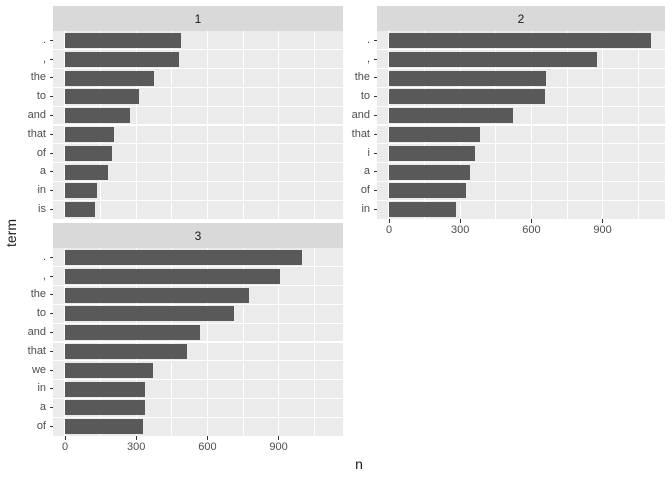 Image resolution: width=672 pixels, height=480 pixels. I want to click on y-axis-labels-facet-1: ., the to and that of a in is, so click(29, 125).